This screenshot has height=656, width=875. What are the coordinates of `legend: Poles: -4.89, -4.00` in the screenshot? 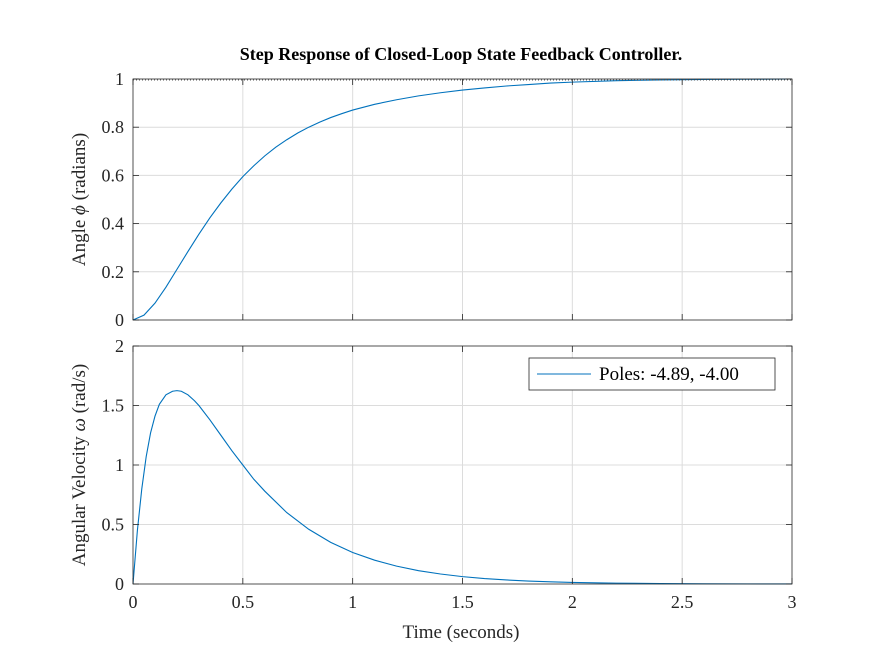 It's located at (652, 374).